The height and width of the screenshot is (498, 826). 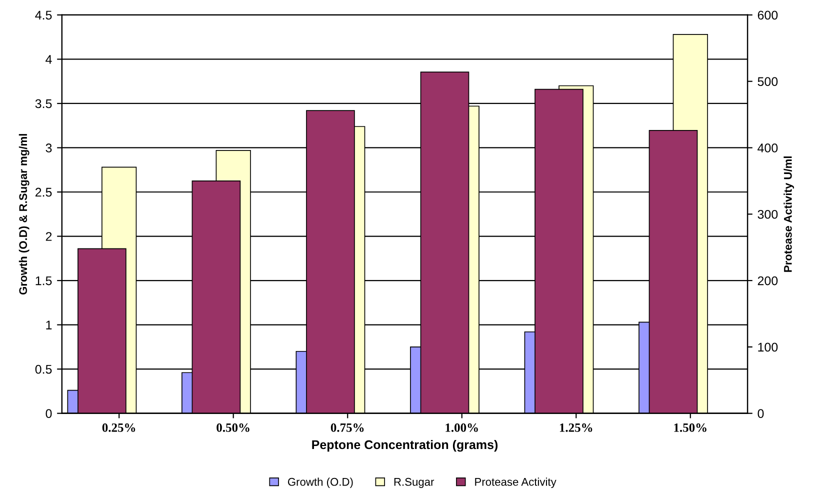 What do you see at coordinates (768, 281) in the screenshot?
I see `y2-tick-label: 200` at bounding box center [768, 281].